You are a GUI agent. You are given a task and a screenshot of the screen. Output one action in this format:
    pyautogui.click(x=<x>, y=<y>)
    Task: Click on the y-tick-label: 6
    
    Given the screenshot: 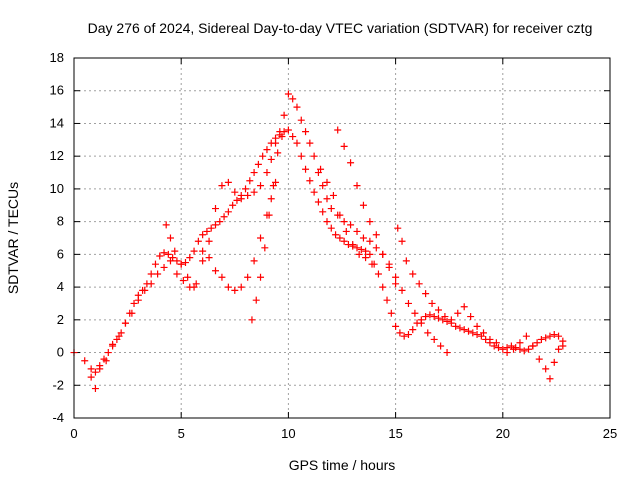 What is the action you would take?
    pyautogui.click(x=60, y=253)
    